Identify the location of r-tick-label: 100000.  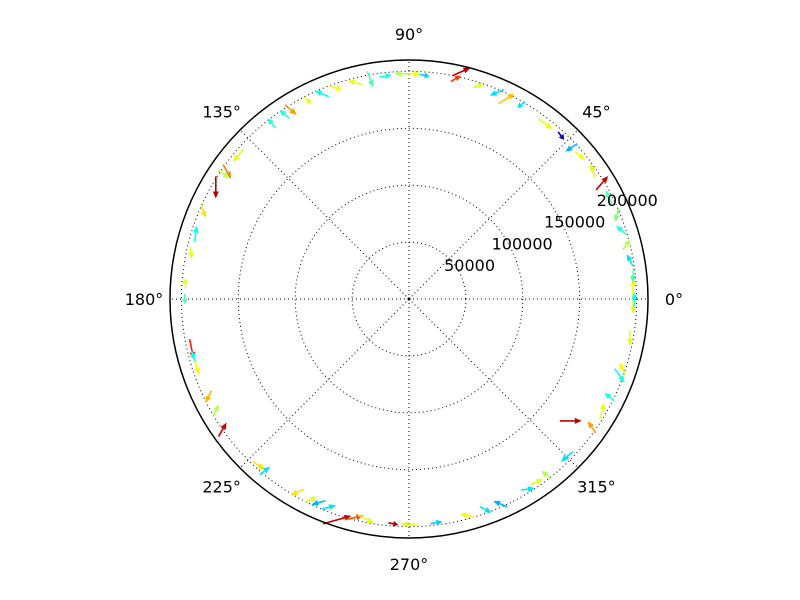
(522, 243).